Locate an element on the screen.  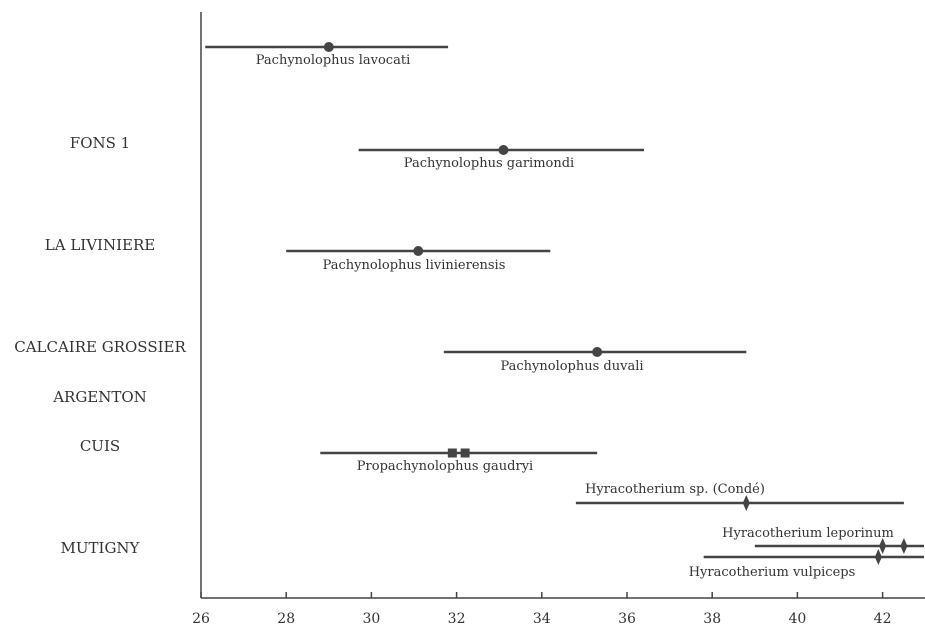
site-label: CALCAIRE GROSSIER is located at coordinates (100, 347).